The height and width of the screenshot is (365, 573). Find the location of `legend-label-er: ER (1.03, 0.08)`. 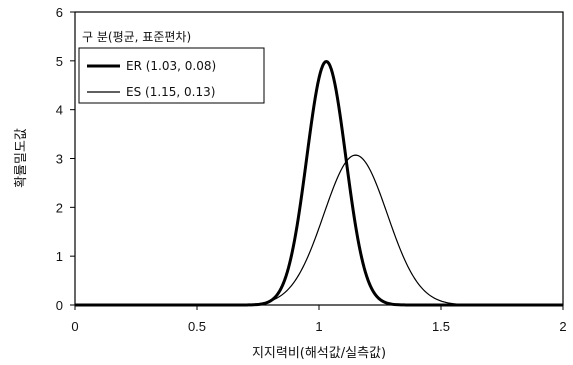

legend-label-er: ER (1.03, 0.08) is located at coordinates (171, 66).